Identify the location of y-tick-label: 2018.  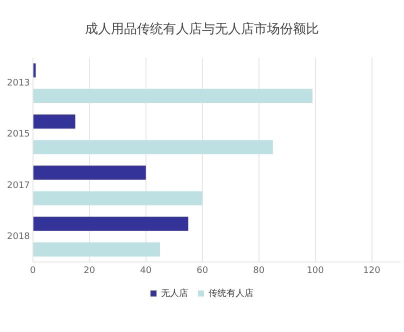
(18, 237).